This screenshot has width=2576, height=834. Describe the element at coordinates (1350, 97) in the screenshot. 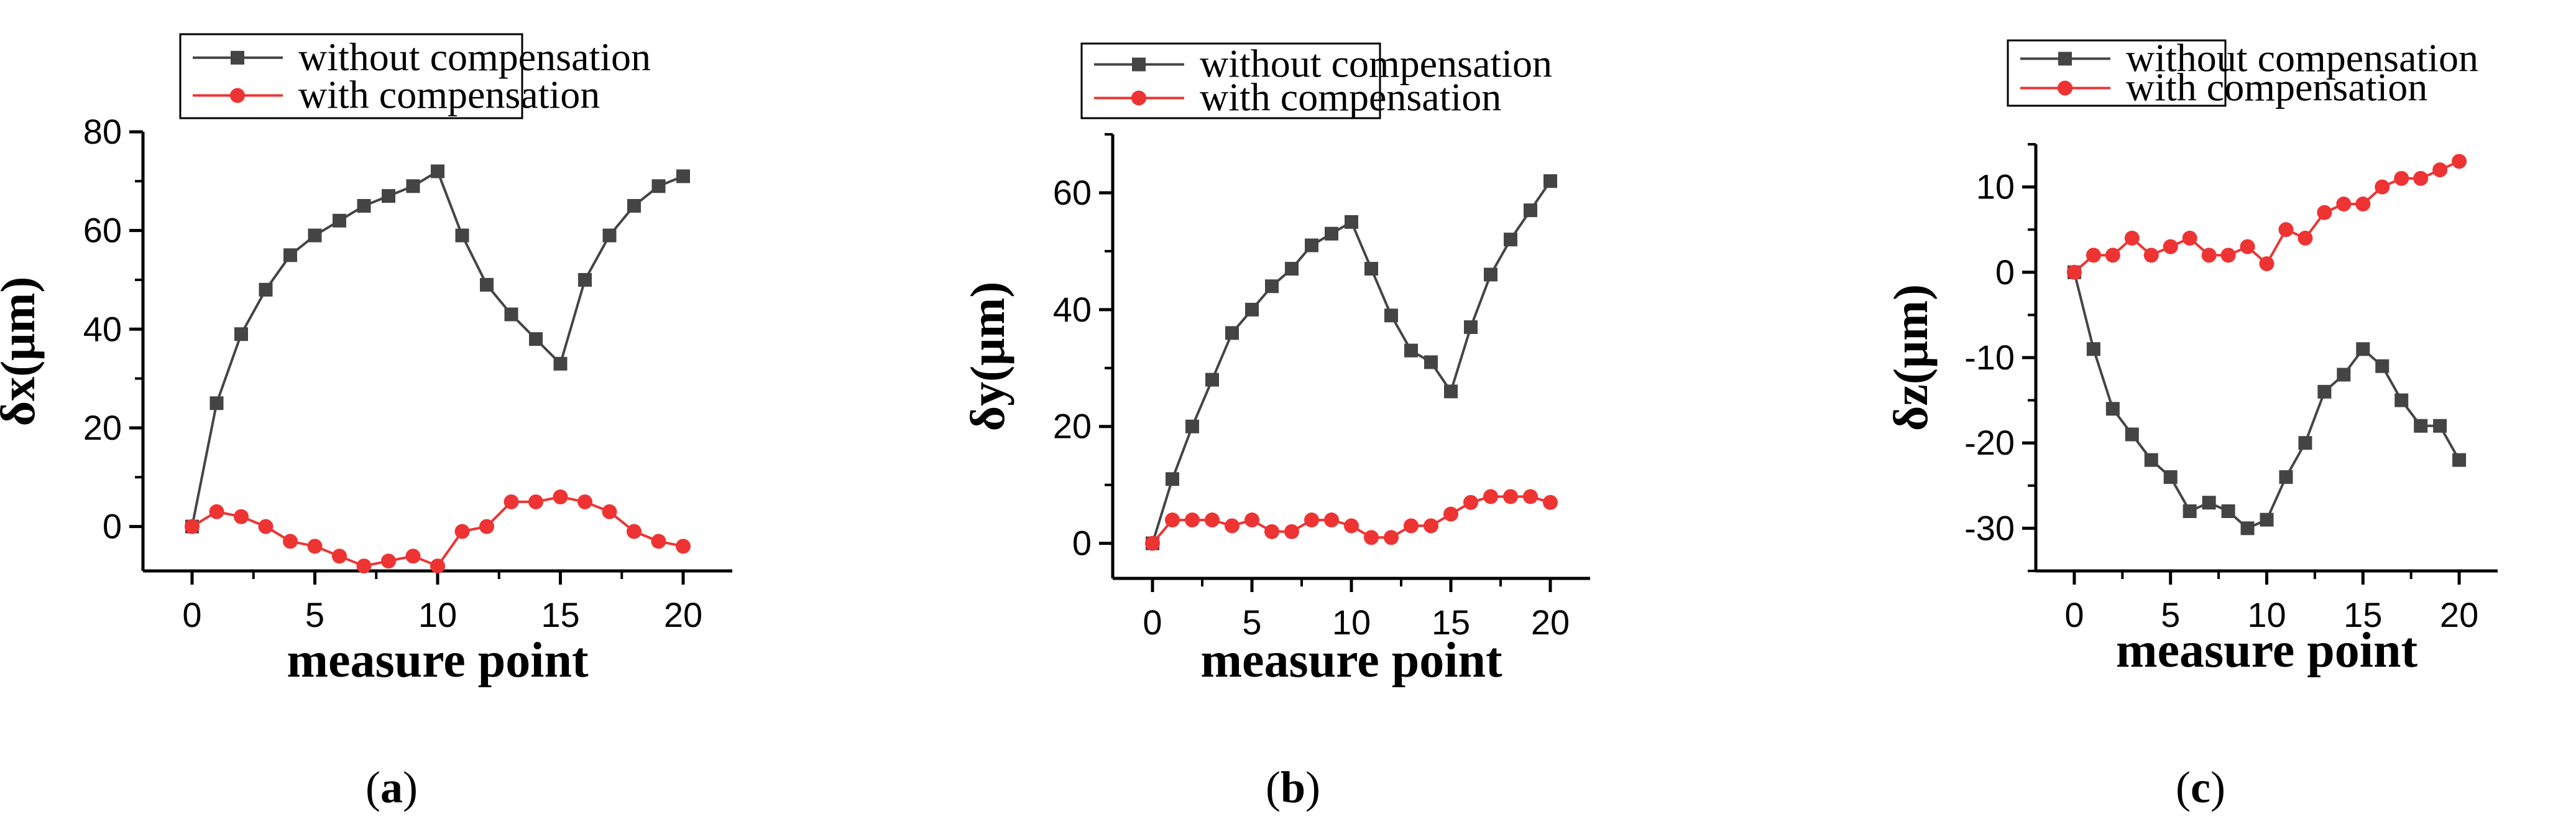

I see `legend-label: with compensation` at that location.